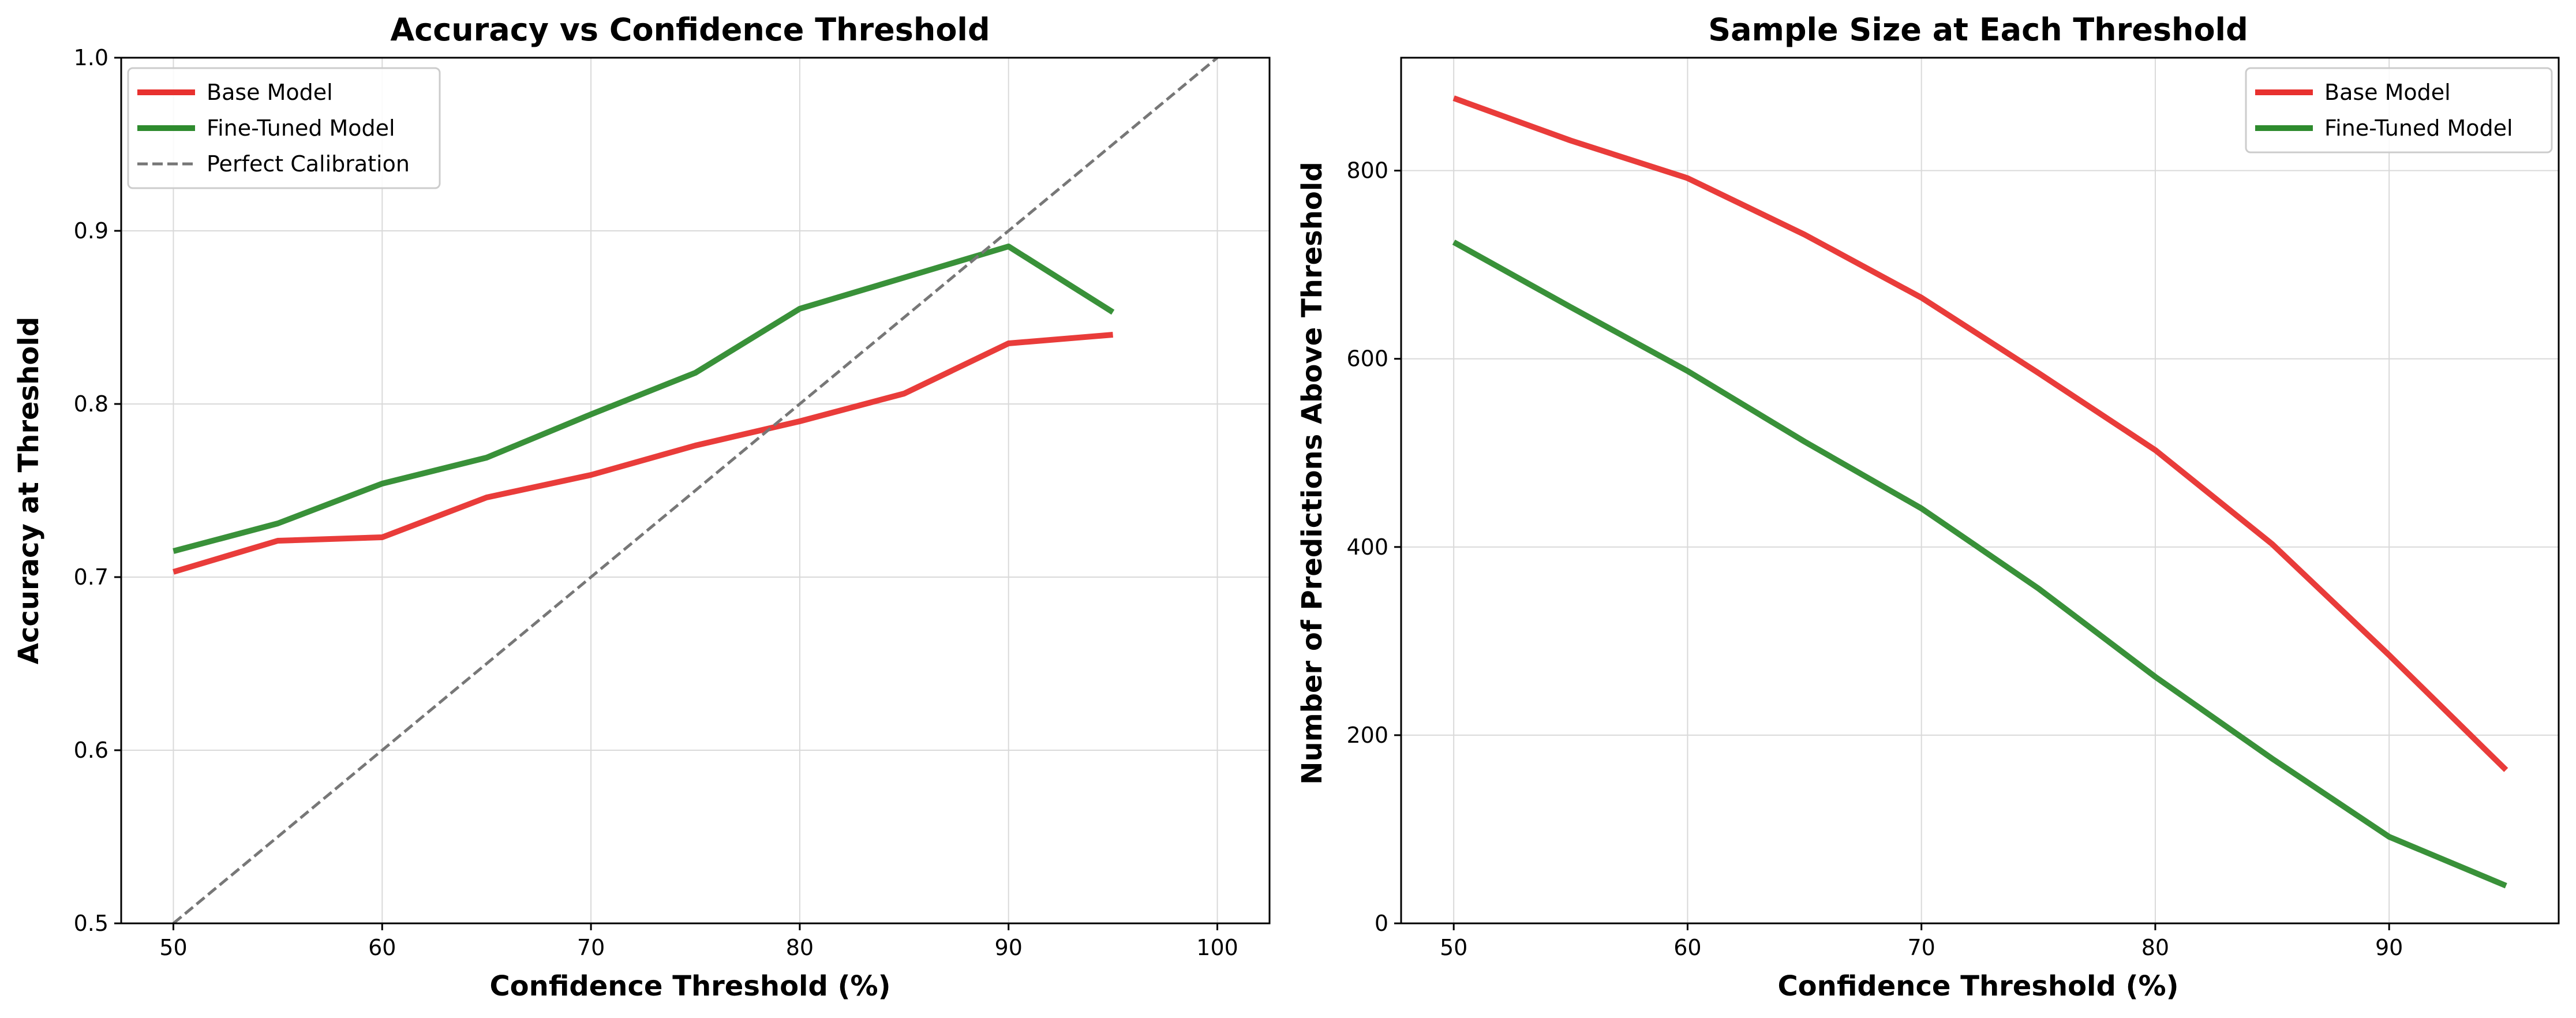  I want to click on y-tick-label: 1.0, so click(91, 57).